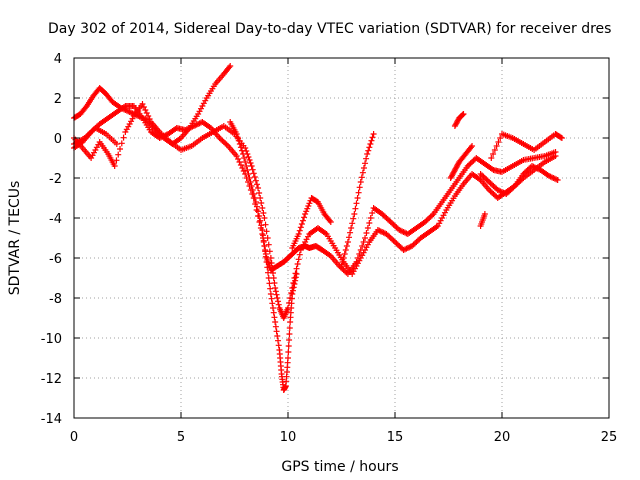 The image size is (640, 480). What do you see at coordinates (51, 239) in the screenshot?
I see `y-tick-labels: -14 -12 -10 -8 -6 -4 -2 0 2 4` at bounding box center [51, 239].